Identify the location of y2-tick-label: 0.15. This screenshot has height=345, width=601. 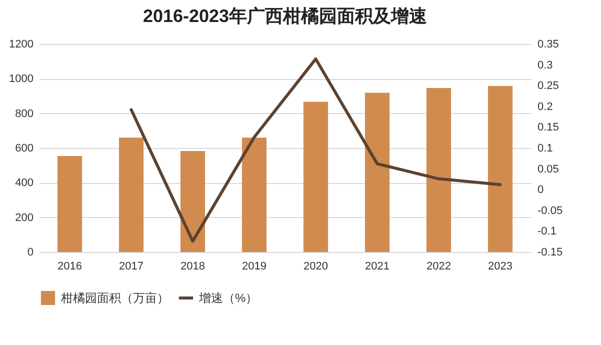
(548, 128).